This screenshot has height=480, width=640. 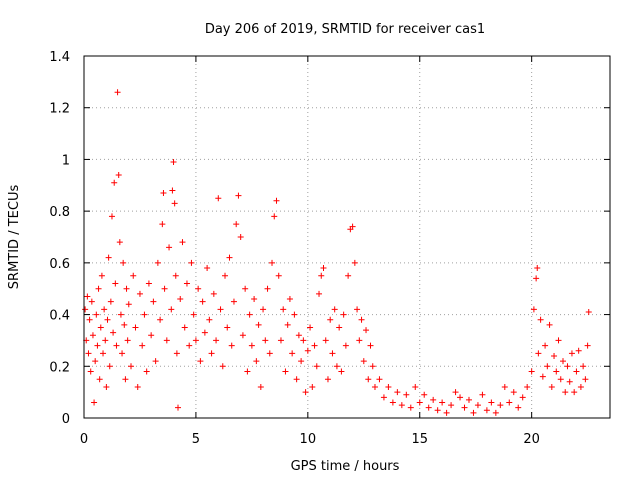 I want to click on x-tick-label: 15, so click(x=419, y=439).